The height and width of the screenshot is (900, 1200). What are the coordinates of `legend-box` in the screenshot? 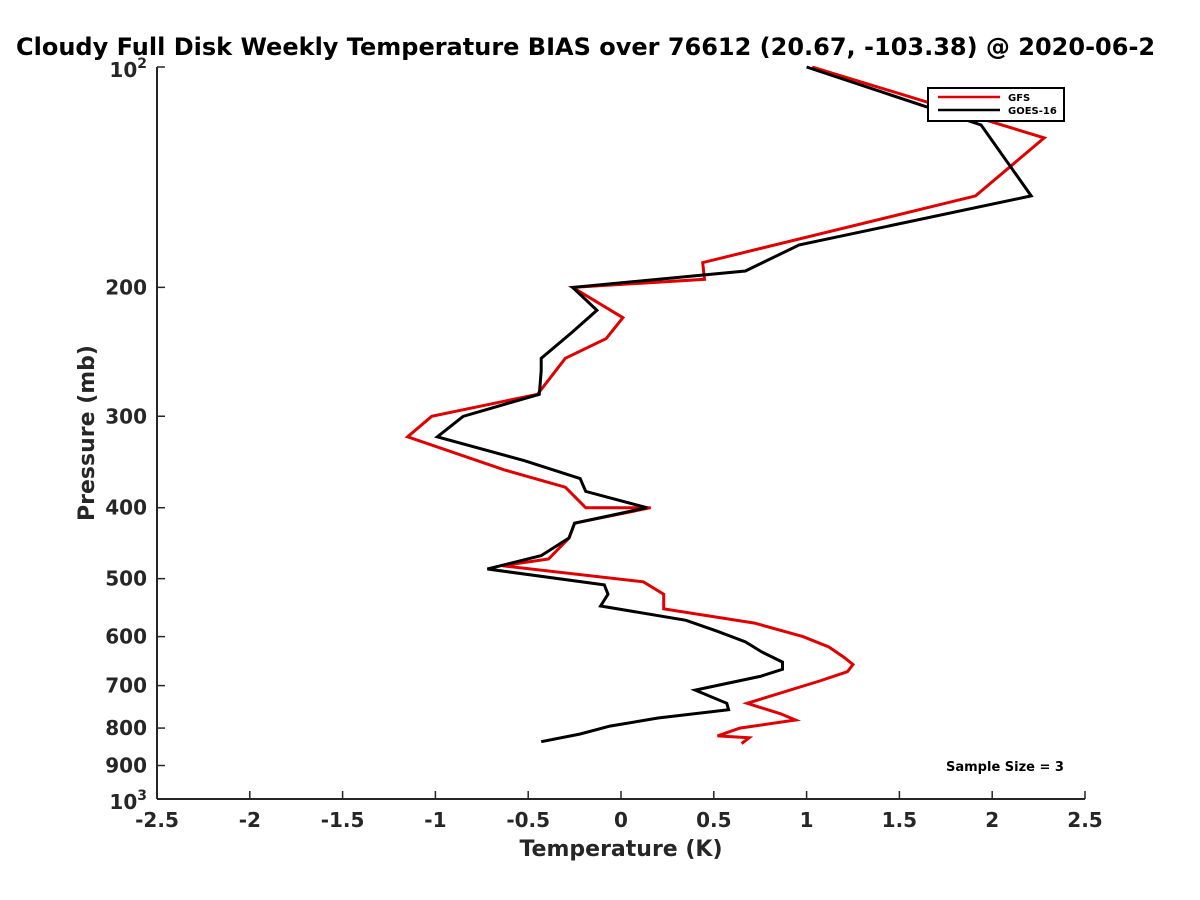 It's located at (996, 104).